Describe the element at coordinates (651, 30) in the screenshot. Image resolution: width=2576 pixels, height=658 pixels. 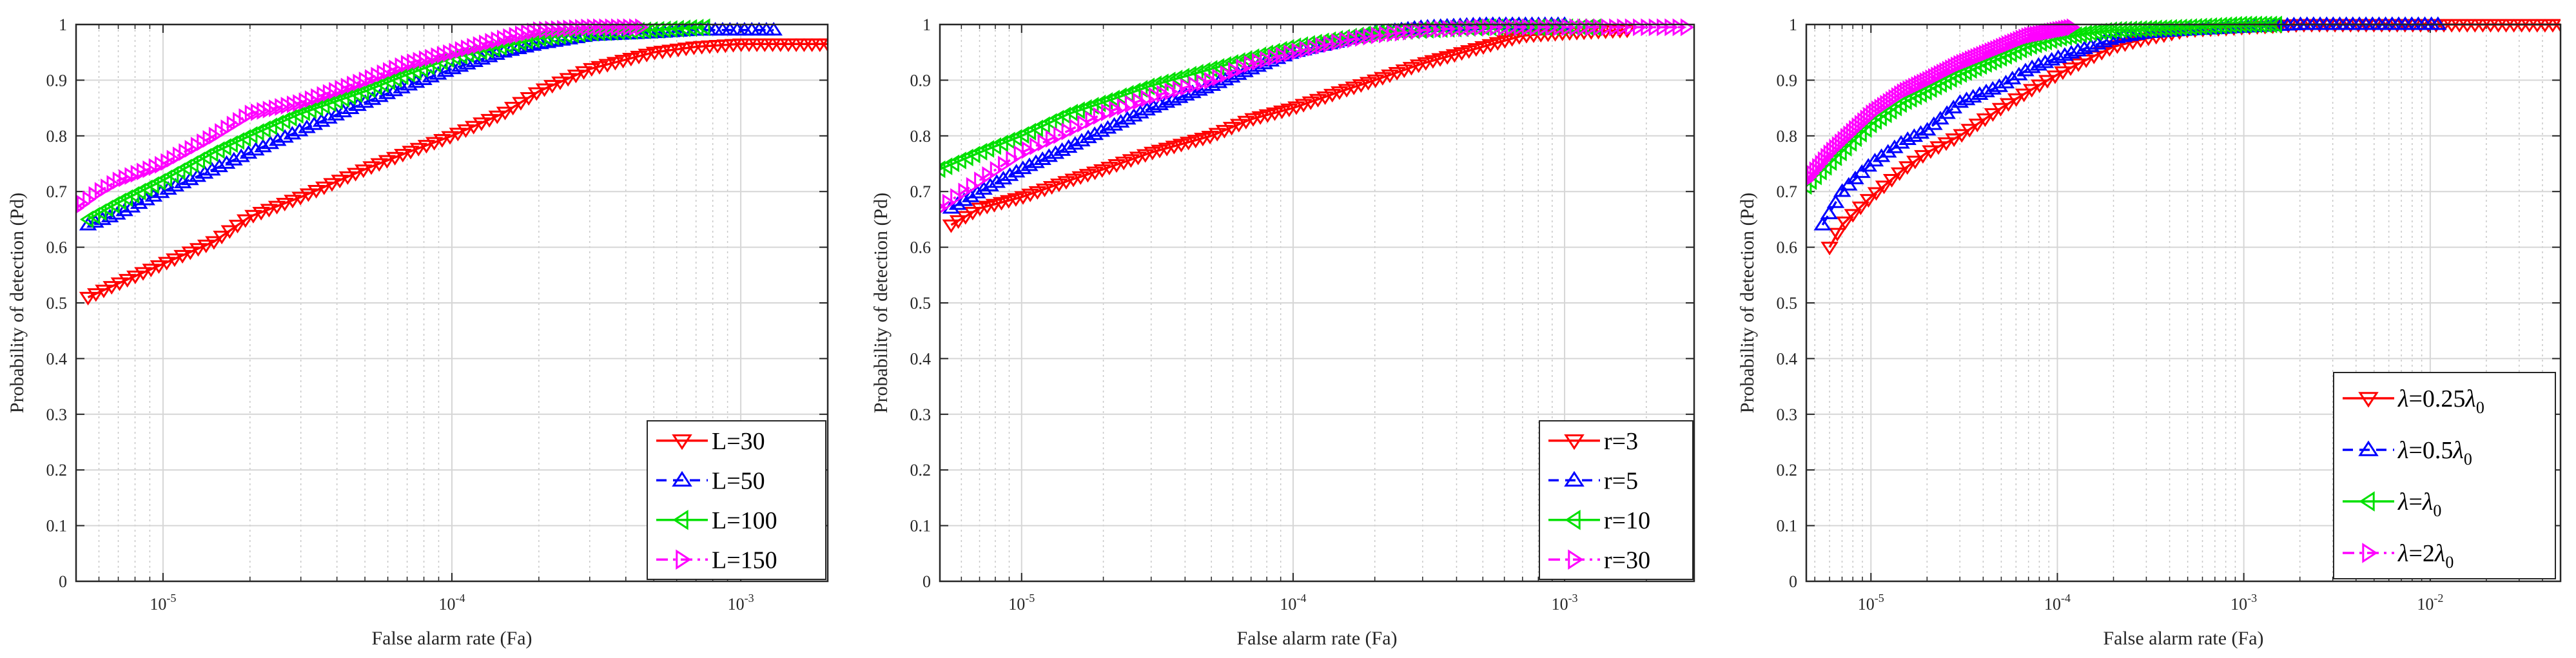
I see `chart-1-series-3-marker` at that location.